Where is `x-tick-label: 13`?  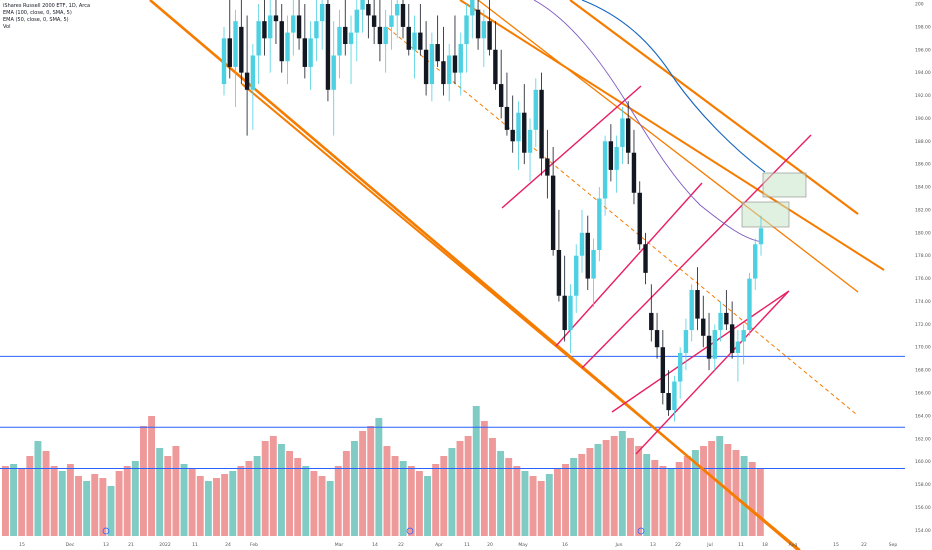 x-tick-label: 13 is located at coordinates (106, 545).